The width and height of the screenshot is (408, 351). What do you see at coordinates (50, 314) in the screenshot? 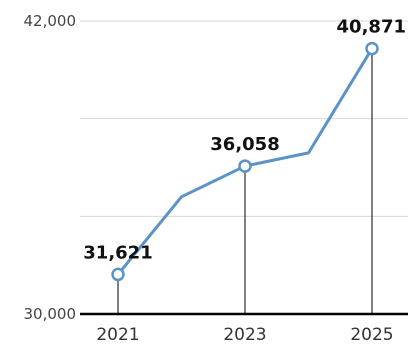
I see `y-tick-label-30000: 30,000` at bounding box center [50, 314].